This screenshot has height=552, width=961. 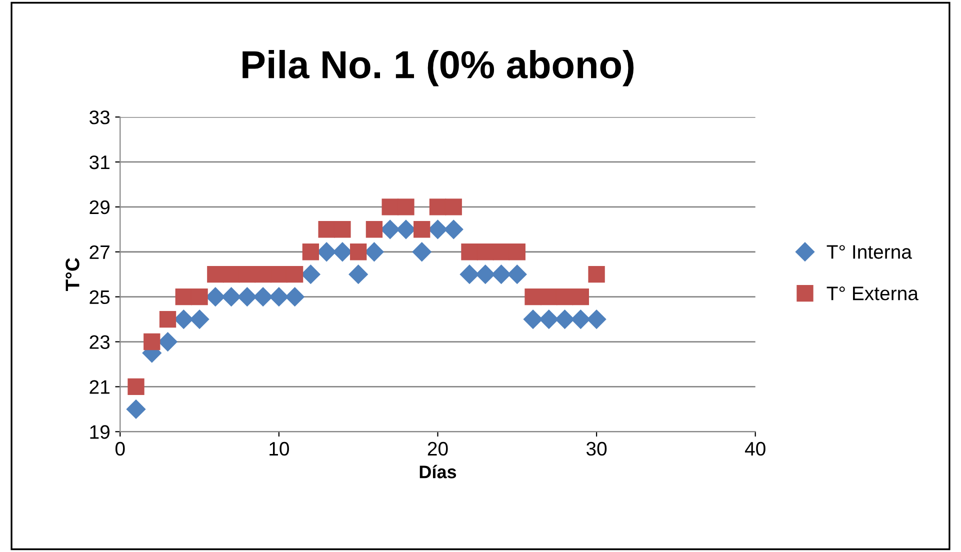 I want to click on y-tick-label: 21, so click(x=100, y=387).